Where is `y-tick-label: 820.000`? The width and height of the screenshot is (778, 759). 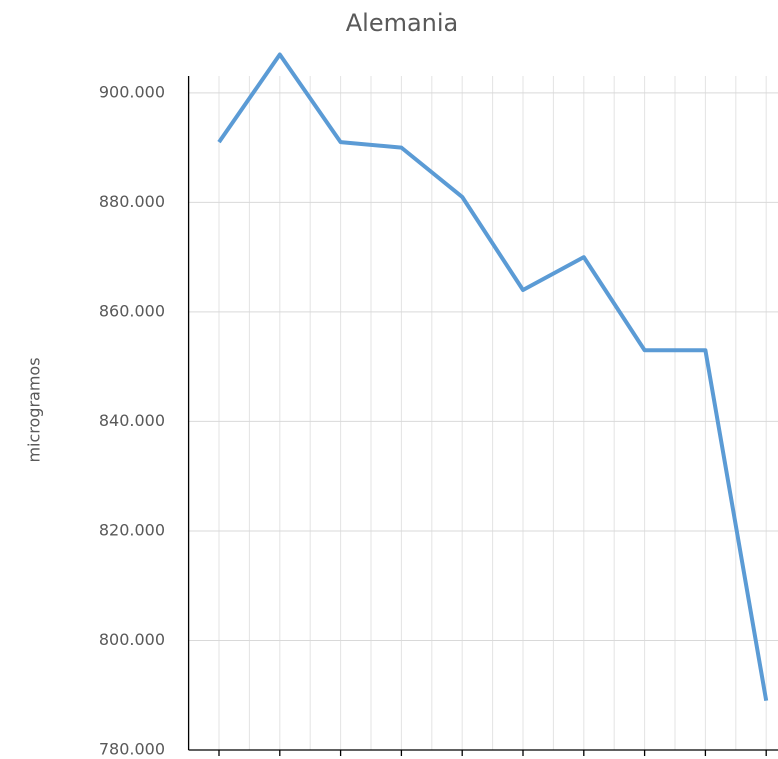 y-tick-label: 820.000 is located at coordinates (132, 529).